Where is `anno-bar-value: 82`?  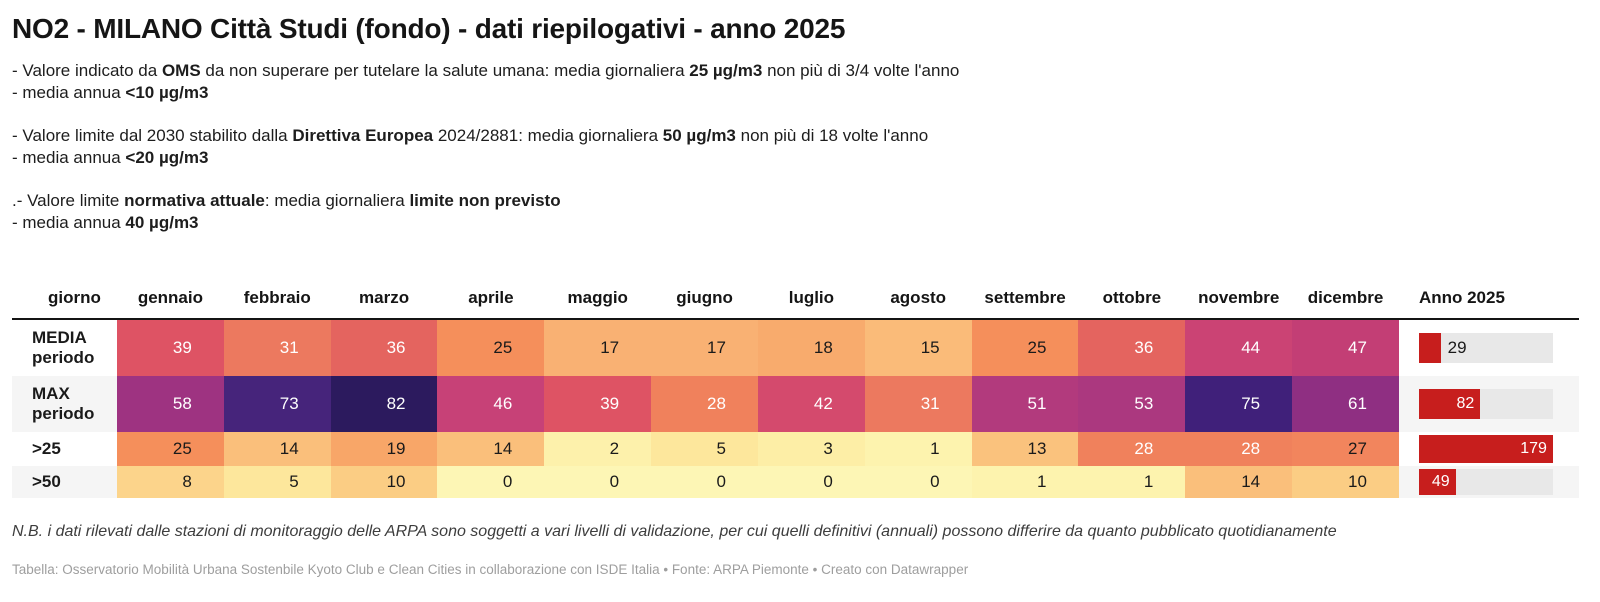
anno-bar-value: 82 is located at coordinates (1449, 404).